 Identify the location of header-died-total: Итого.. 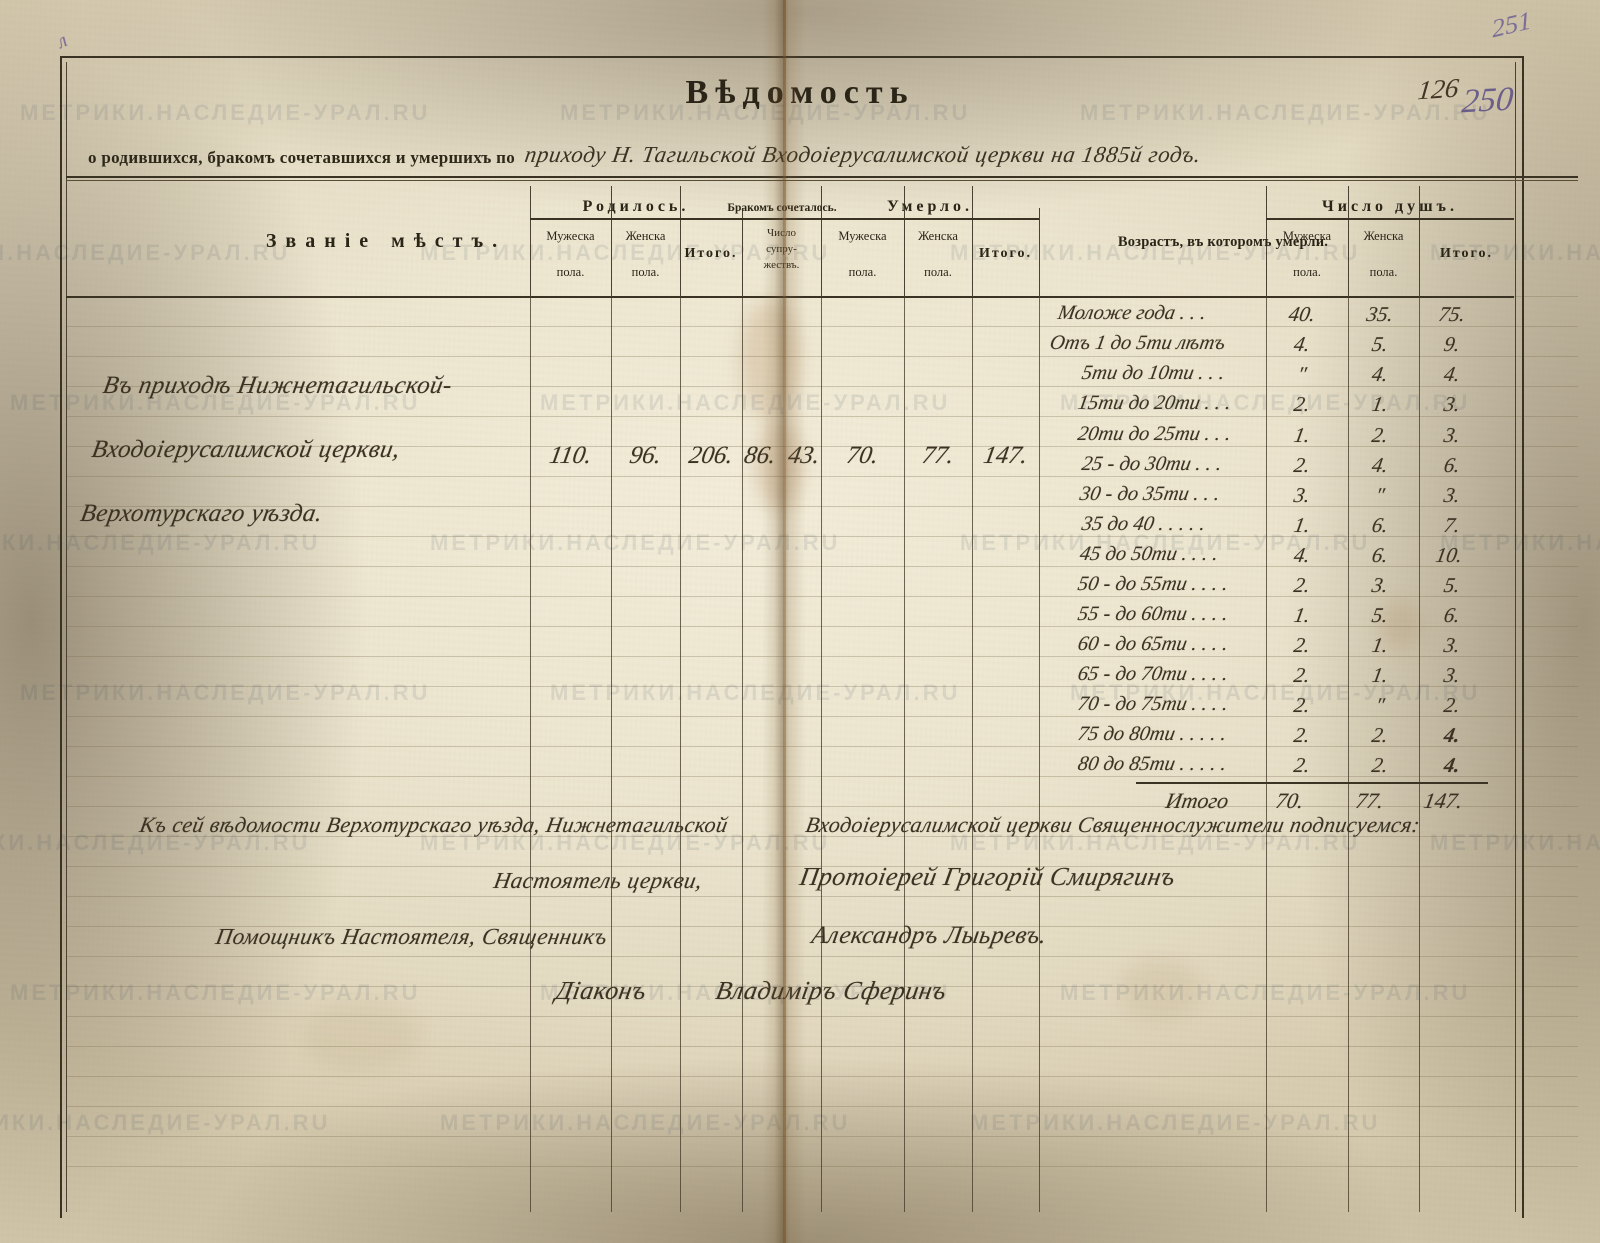
(1005, 253).